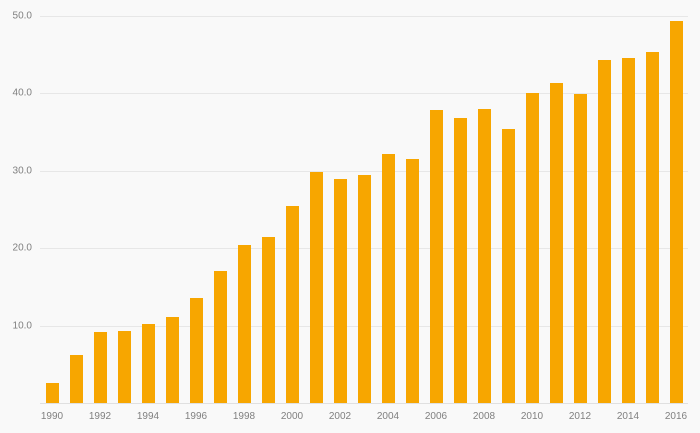  What do you see at coordinates (532, 248) in the screenshot?
I see `bar-2010` at bounding box center [532, 248].